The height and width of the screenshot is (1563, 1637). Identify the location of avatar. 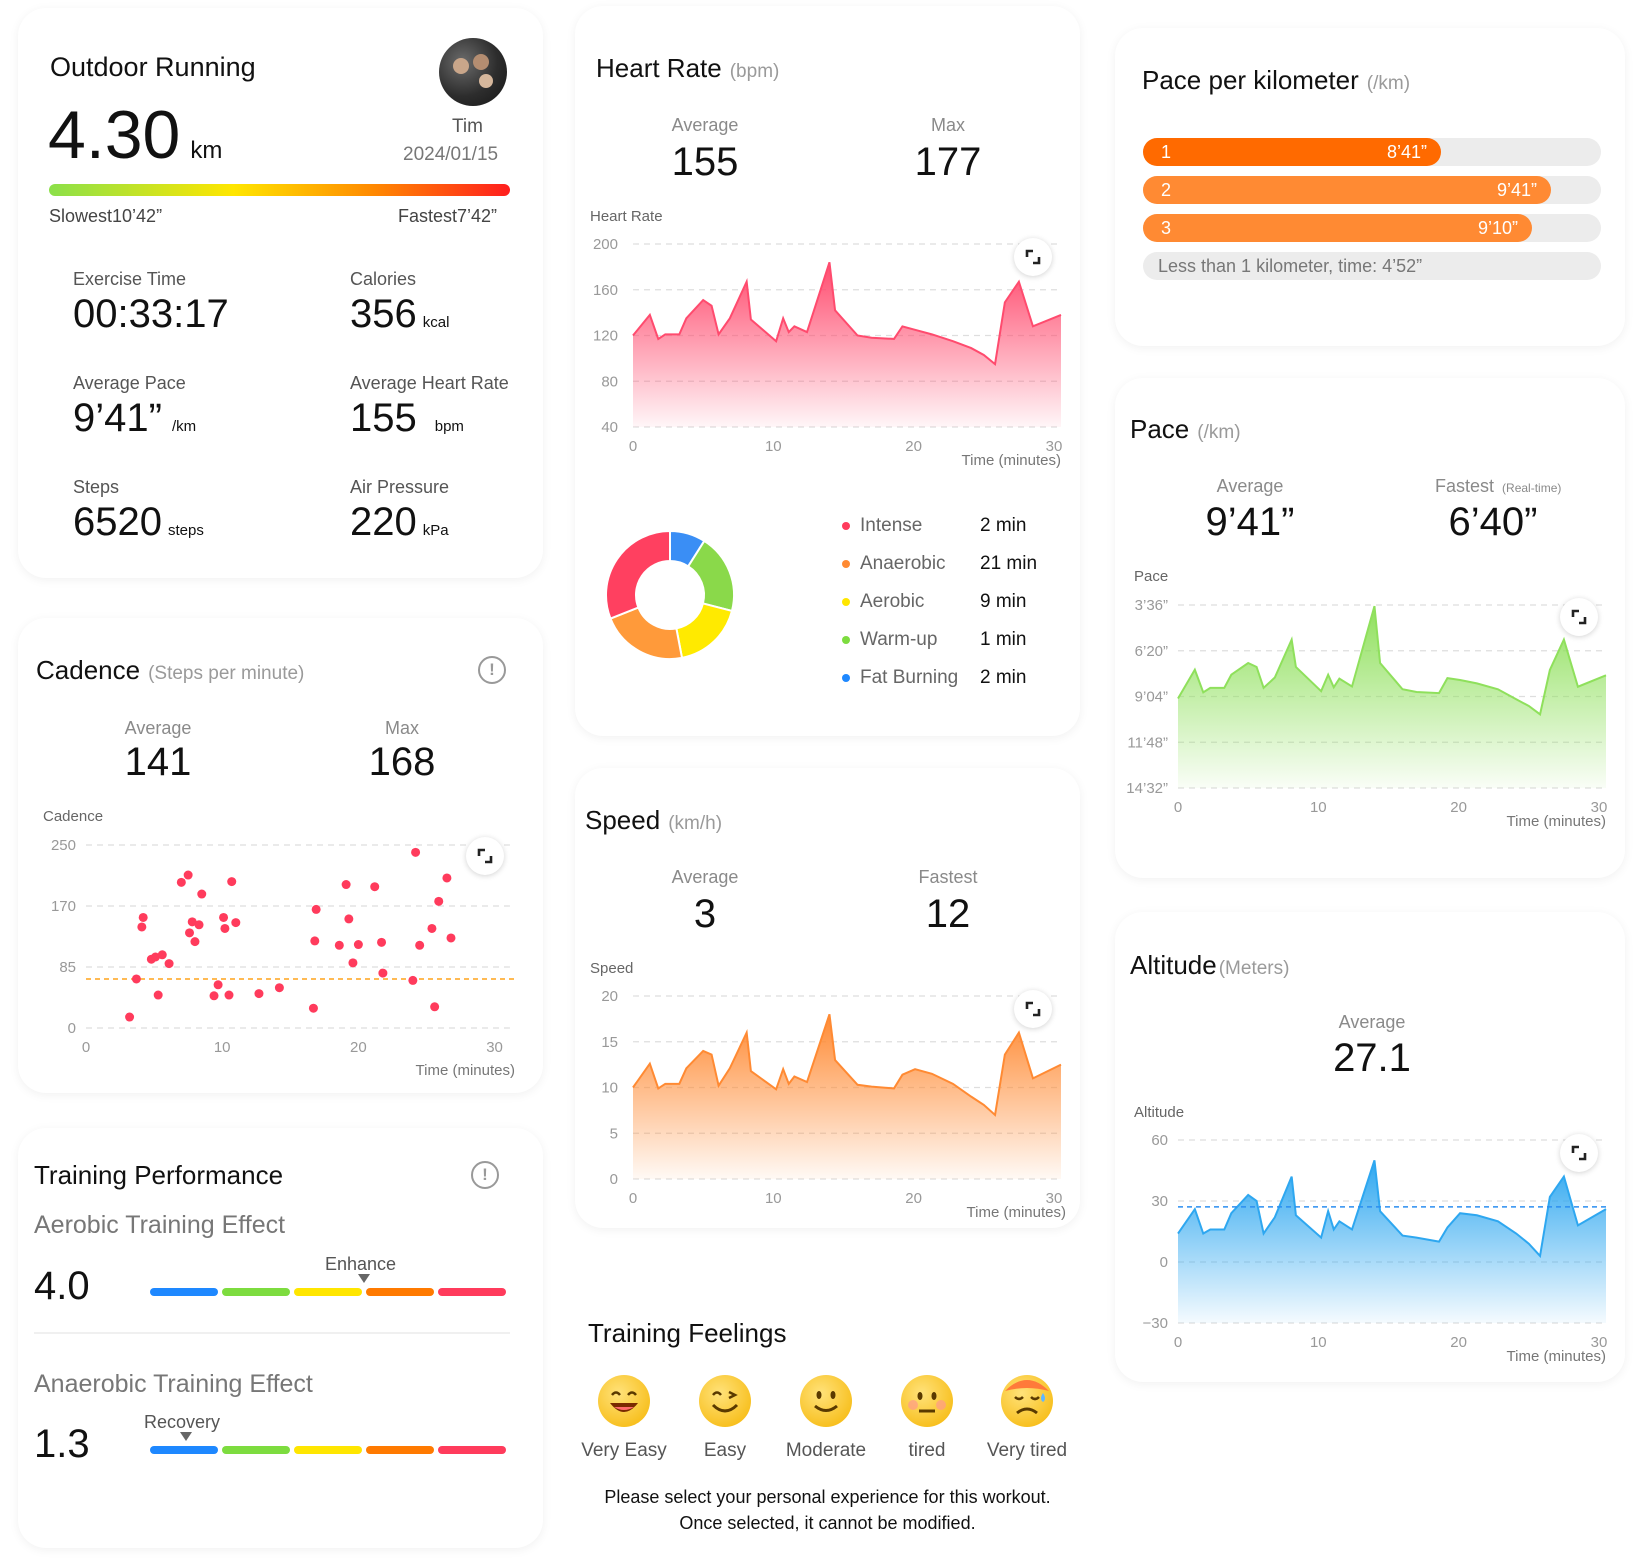
(473, 72).